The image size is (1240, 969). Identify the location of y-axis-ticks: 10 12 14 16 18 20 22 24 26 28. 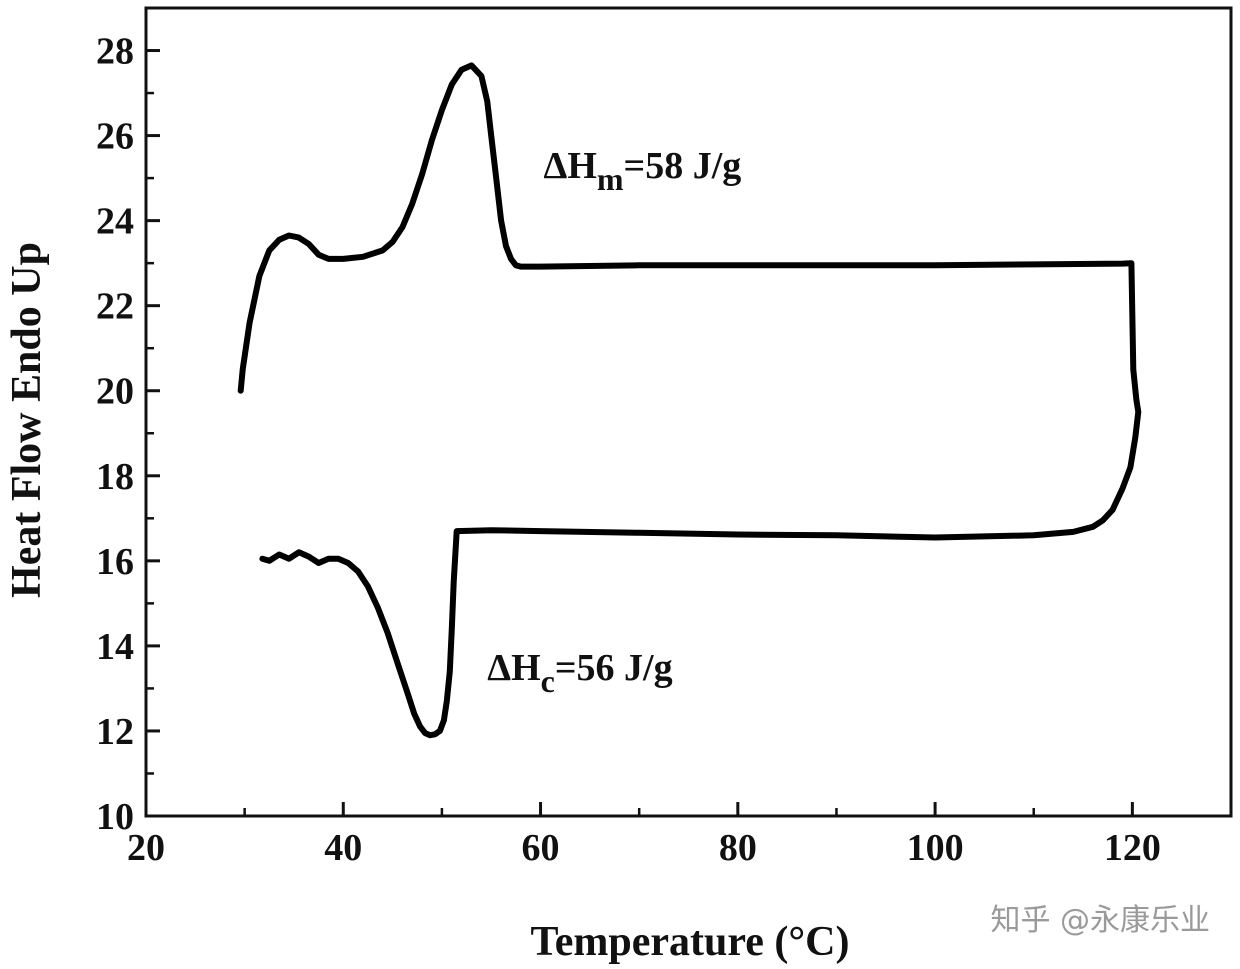
(128, 434).